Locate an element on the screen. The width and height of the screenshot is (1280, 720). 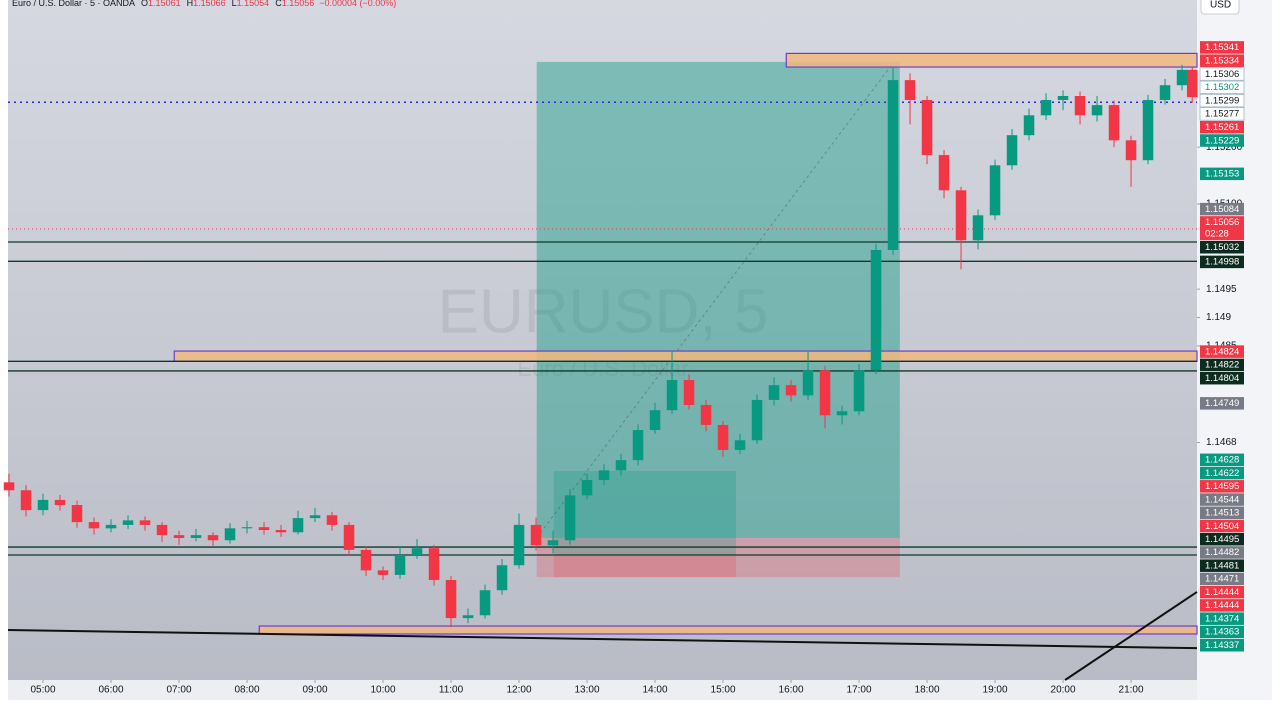
x-tick-label: 10:00 is located at coordinates (383, 690).